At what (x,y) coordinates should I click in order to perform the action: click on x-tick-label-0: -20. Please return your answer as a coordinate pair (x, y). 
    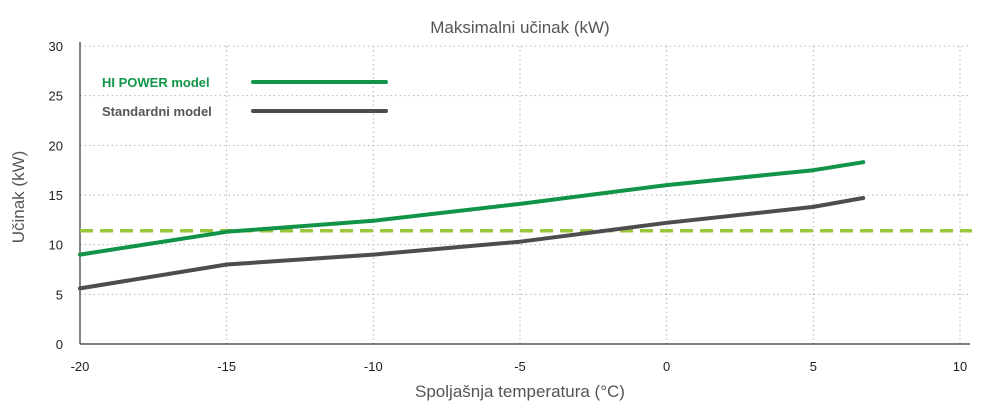
    Looking at the image, I should click on (80, 366).